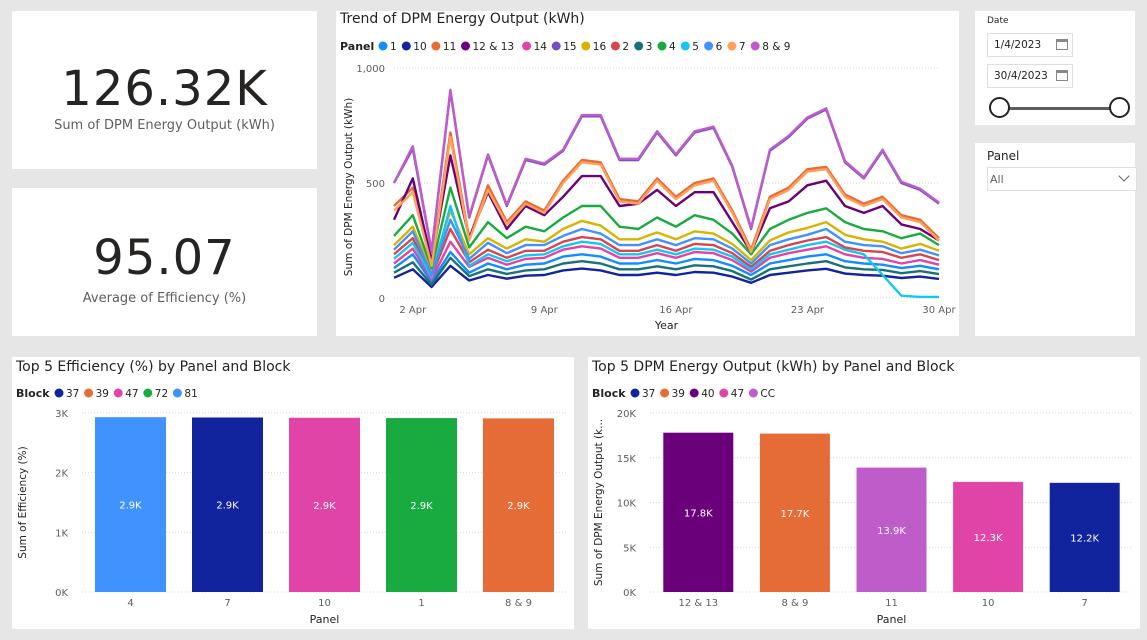 This screenshot has height=640, width=1147. What do you see at coordinates (998, 21) in the screenshot?
I see `date-slicer-title: Date` at bounding box center [998, 21].